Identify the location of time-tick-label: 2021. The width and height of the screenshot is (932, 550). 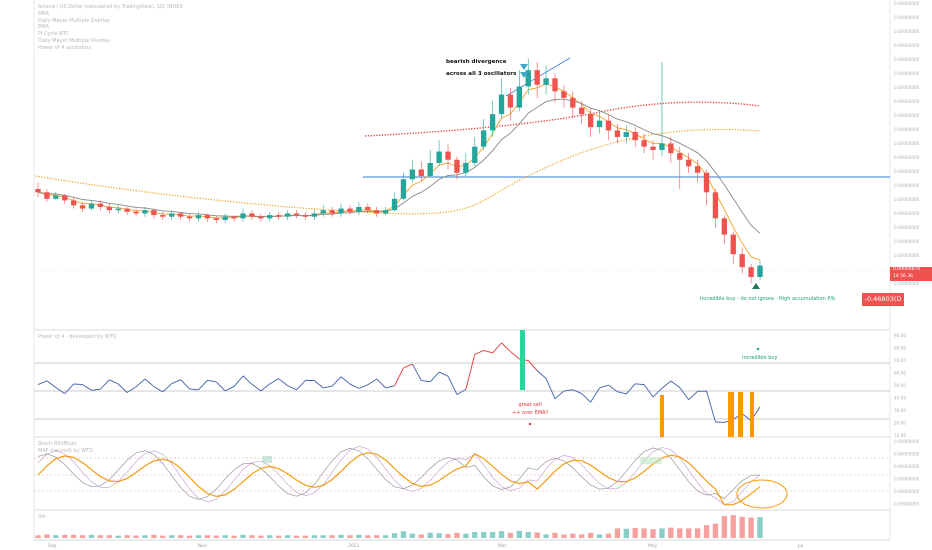
(354, 546).